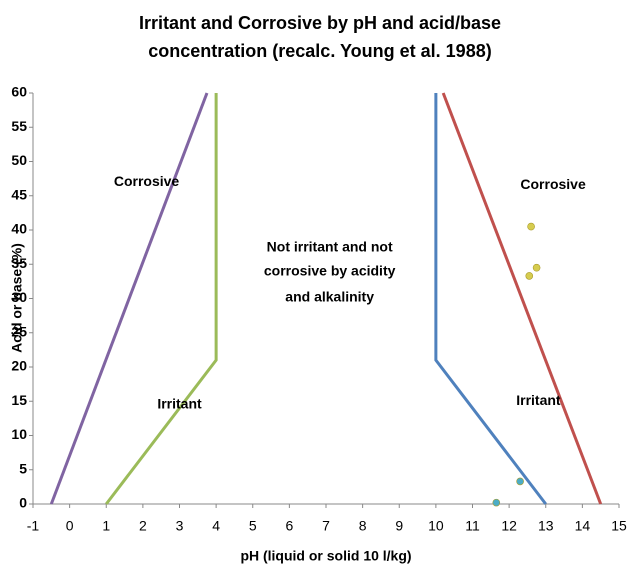 This screenshot has height=575, width=630. I want to click on y-tick-label: 15, so click(19, 400).